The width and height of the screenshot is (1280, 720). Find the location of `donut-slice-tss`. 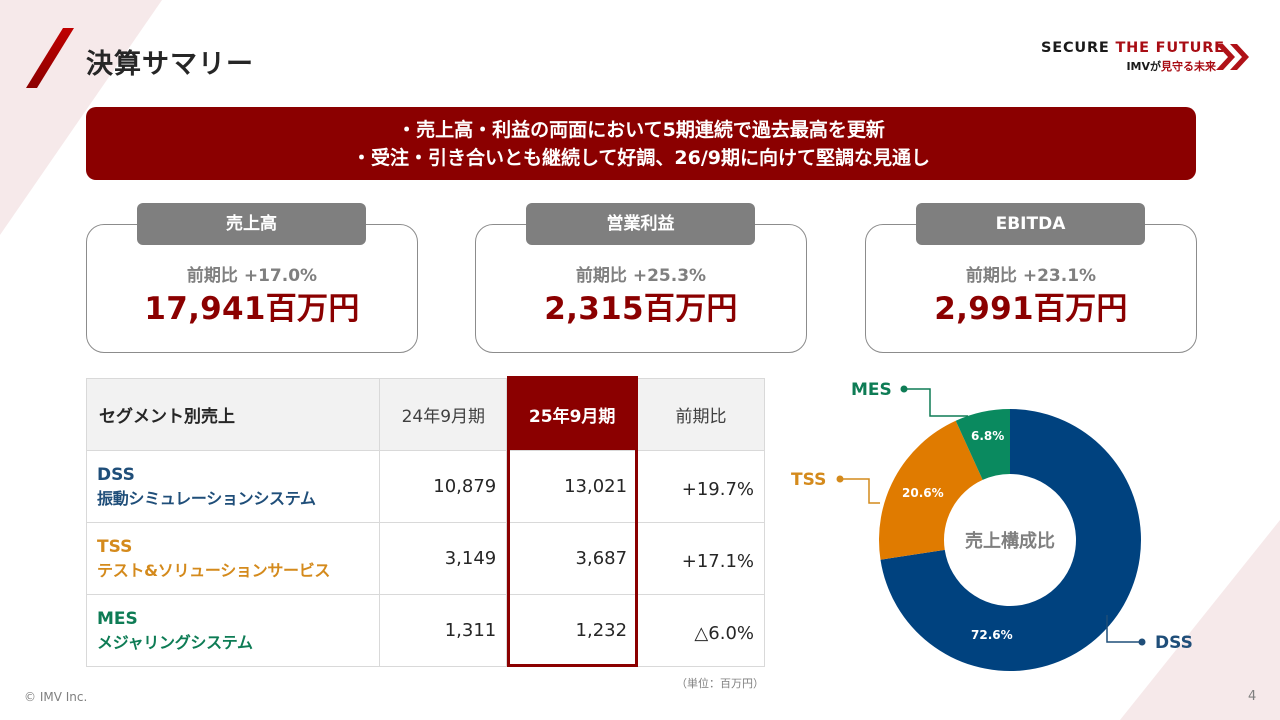

donut-slice-tss is located at coordinates (930, 490).